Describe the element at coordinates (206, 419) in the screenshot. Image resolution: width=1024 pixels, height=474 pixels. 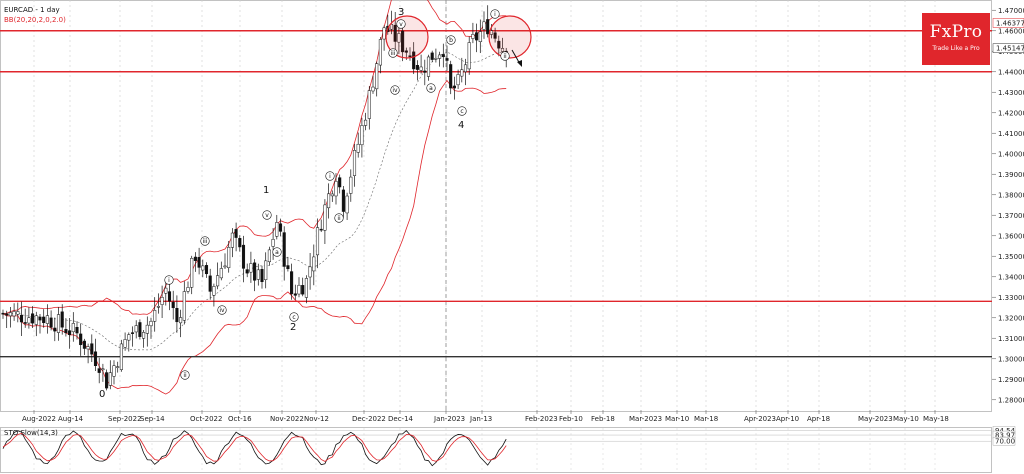
I see `x-tick-label: Oct-2022` at that location.